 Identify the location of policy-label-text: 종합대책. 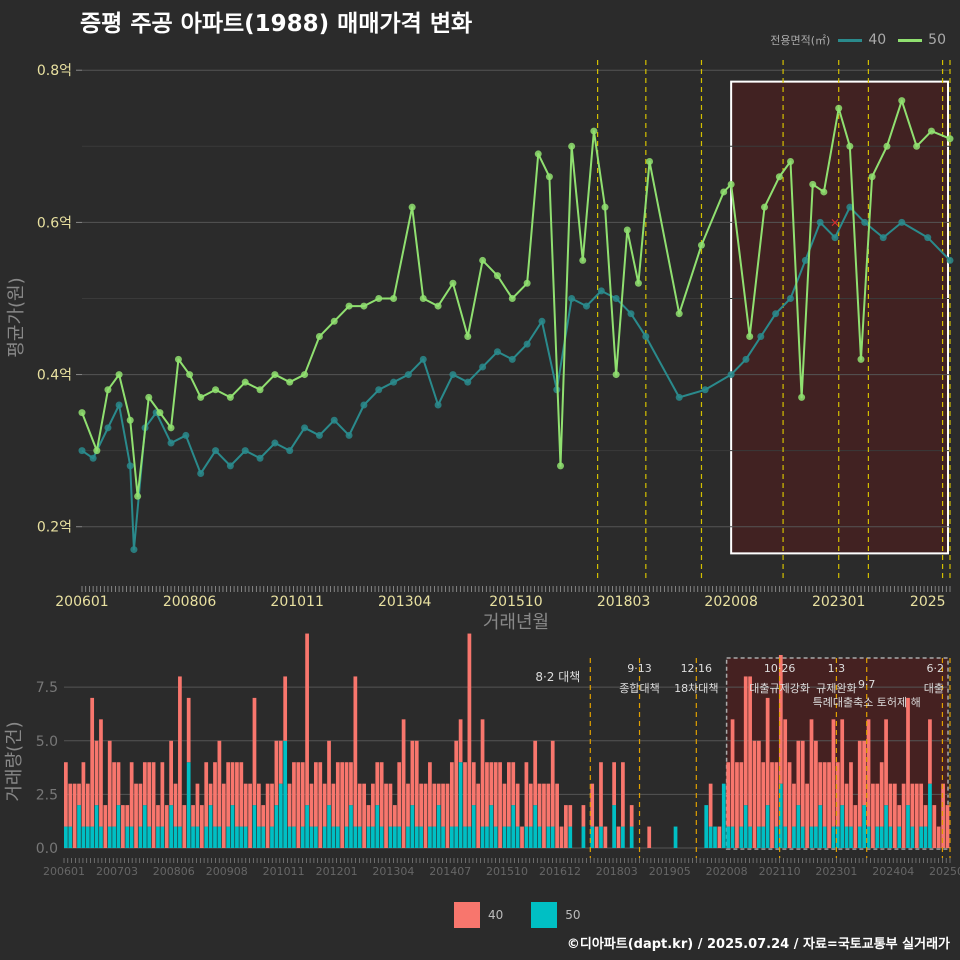
(639, 688).